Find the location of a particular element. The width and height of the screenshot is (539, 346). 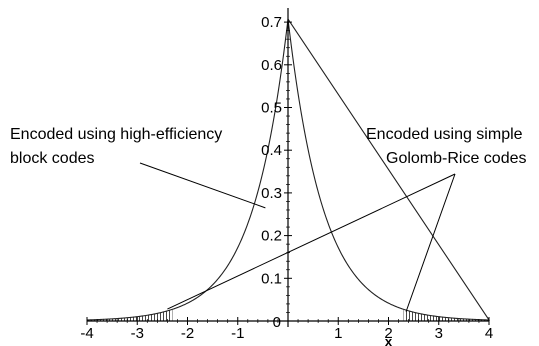

x-tick-label: 1 is located at coordinates (338, 333).